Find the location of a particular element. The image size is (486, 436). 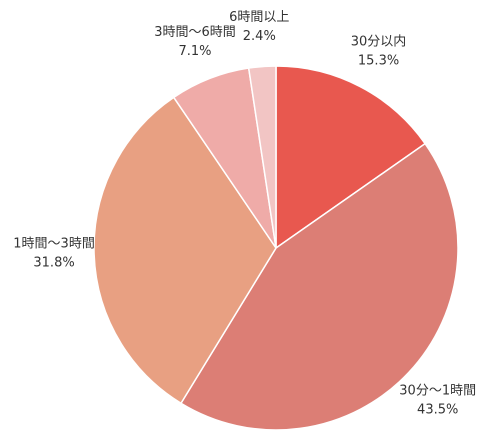

slice-label: 30分以内 is located at coordinates (379, 42).